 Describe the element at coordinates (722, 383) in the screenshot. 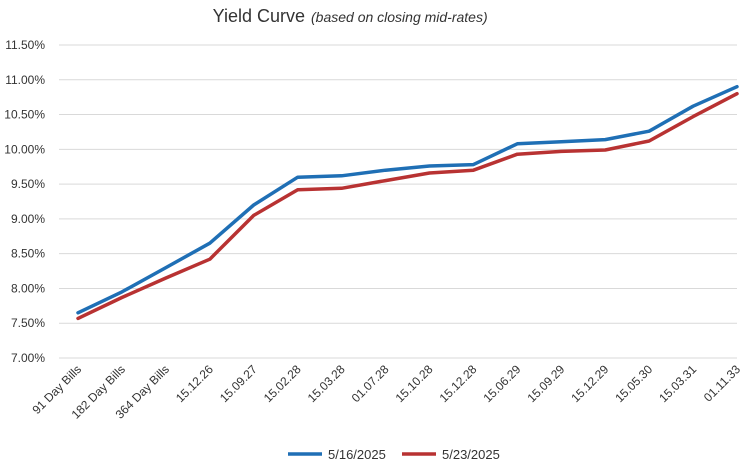

I see `x-tick-label: 01.11.33` at that location.